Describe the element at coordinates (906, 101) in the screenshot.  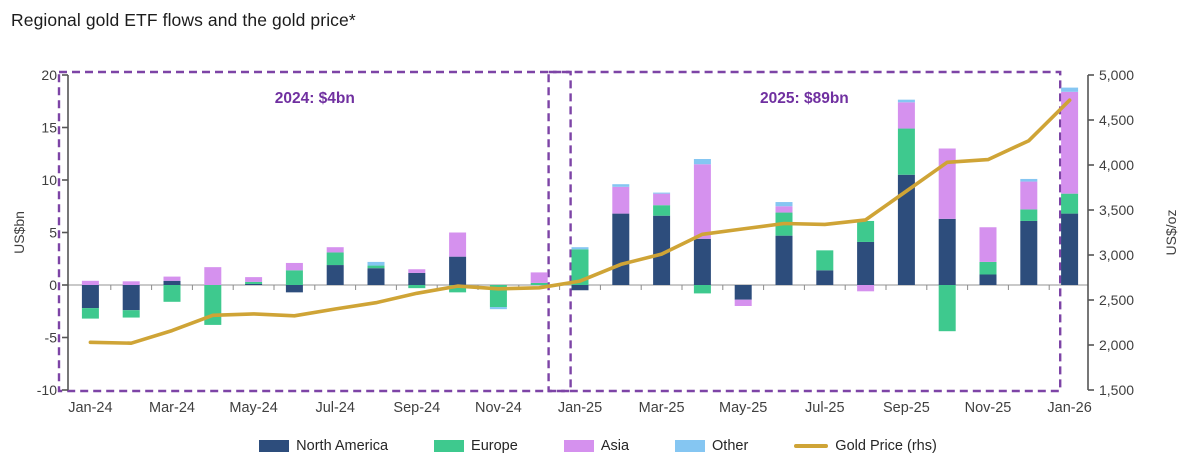
I see `bar-Sep-25-other` at that location.